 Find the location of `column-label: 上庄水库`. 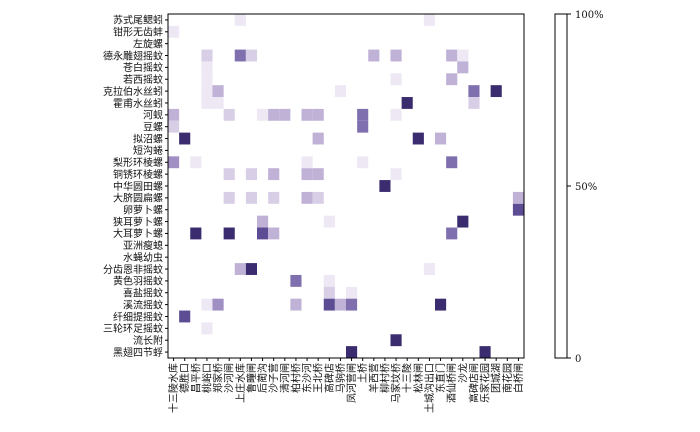

column-label: 上庄水库 is located at coordinates (240, 383).